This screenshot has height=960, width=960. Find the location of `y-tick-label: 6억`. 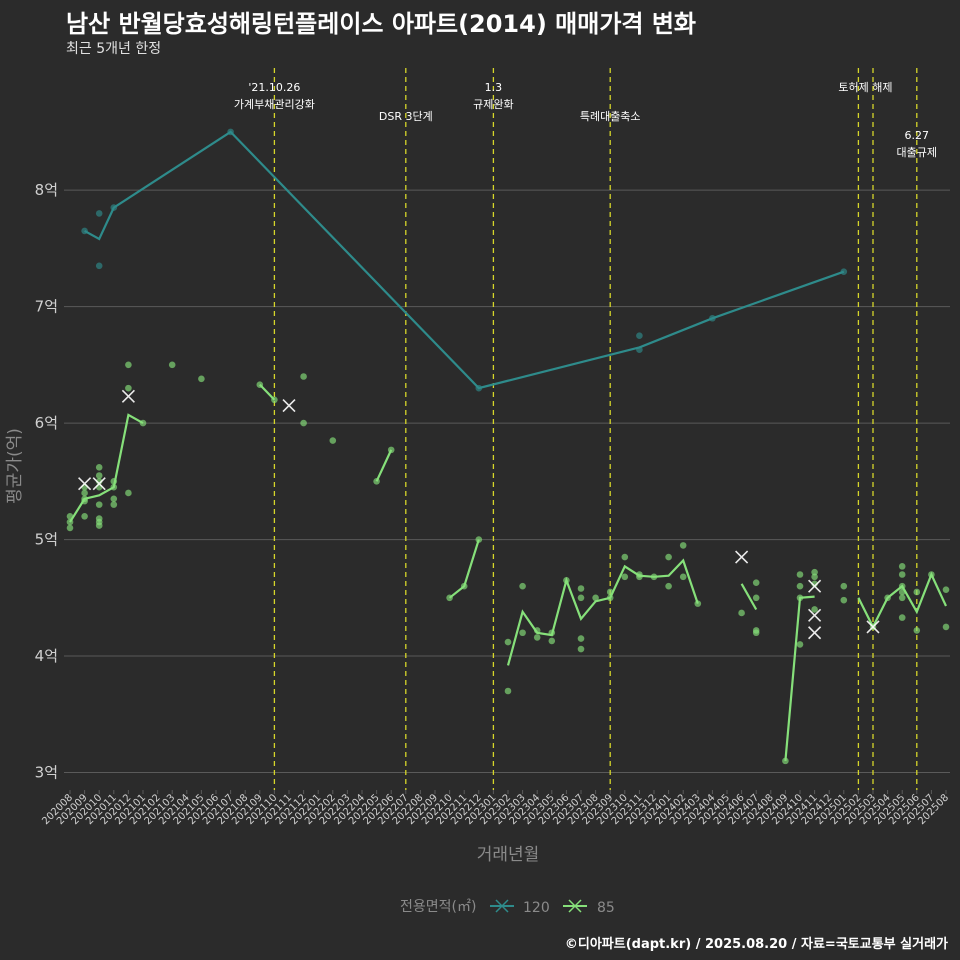

y-tick-label: 6억 is located at coordinates (46, 423).